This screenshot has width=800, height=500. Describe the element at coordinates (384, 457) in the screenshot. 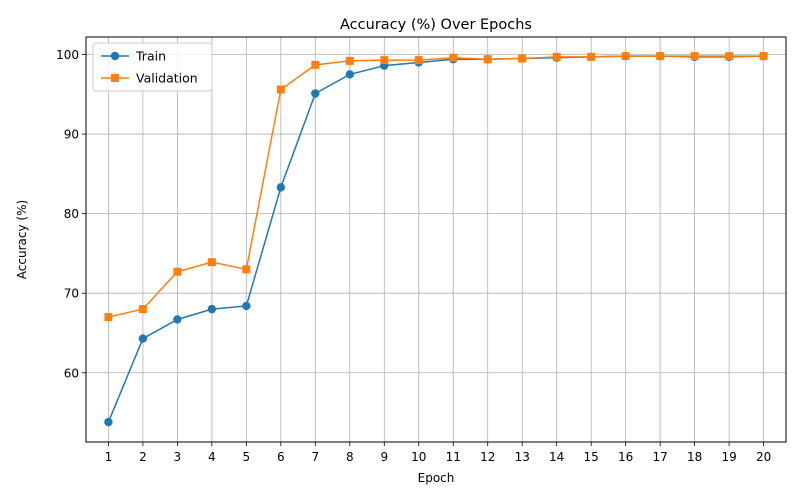

I see `x-tick-label: 9` at that location.